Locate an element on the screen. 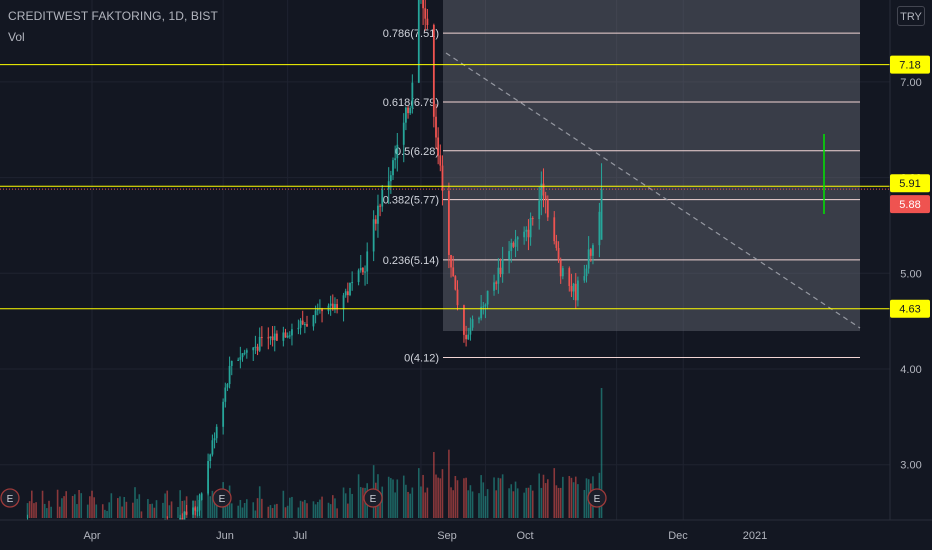  time-axis-background is located at coordinates (466, 535).